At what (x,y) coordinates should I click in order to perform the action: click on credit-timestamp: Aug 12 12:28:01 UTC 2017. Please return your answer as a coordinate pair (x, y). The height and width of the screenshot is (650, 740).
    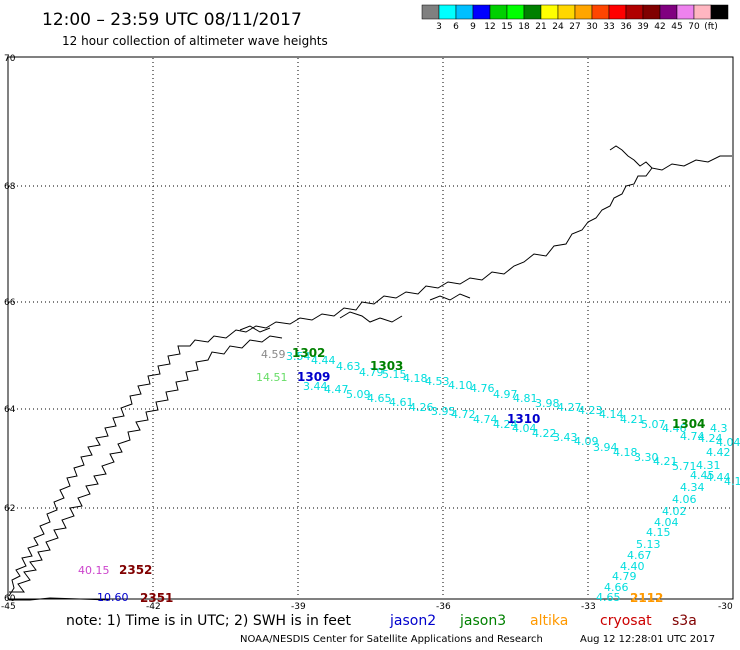
    Looking at the image, I should click on (647, 639).